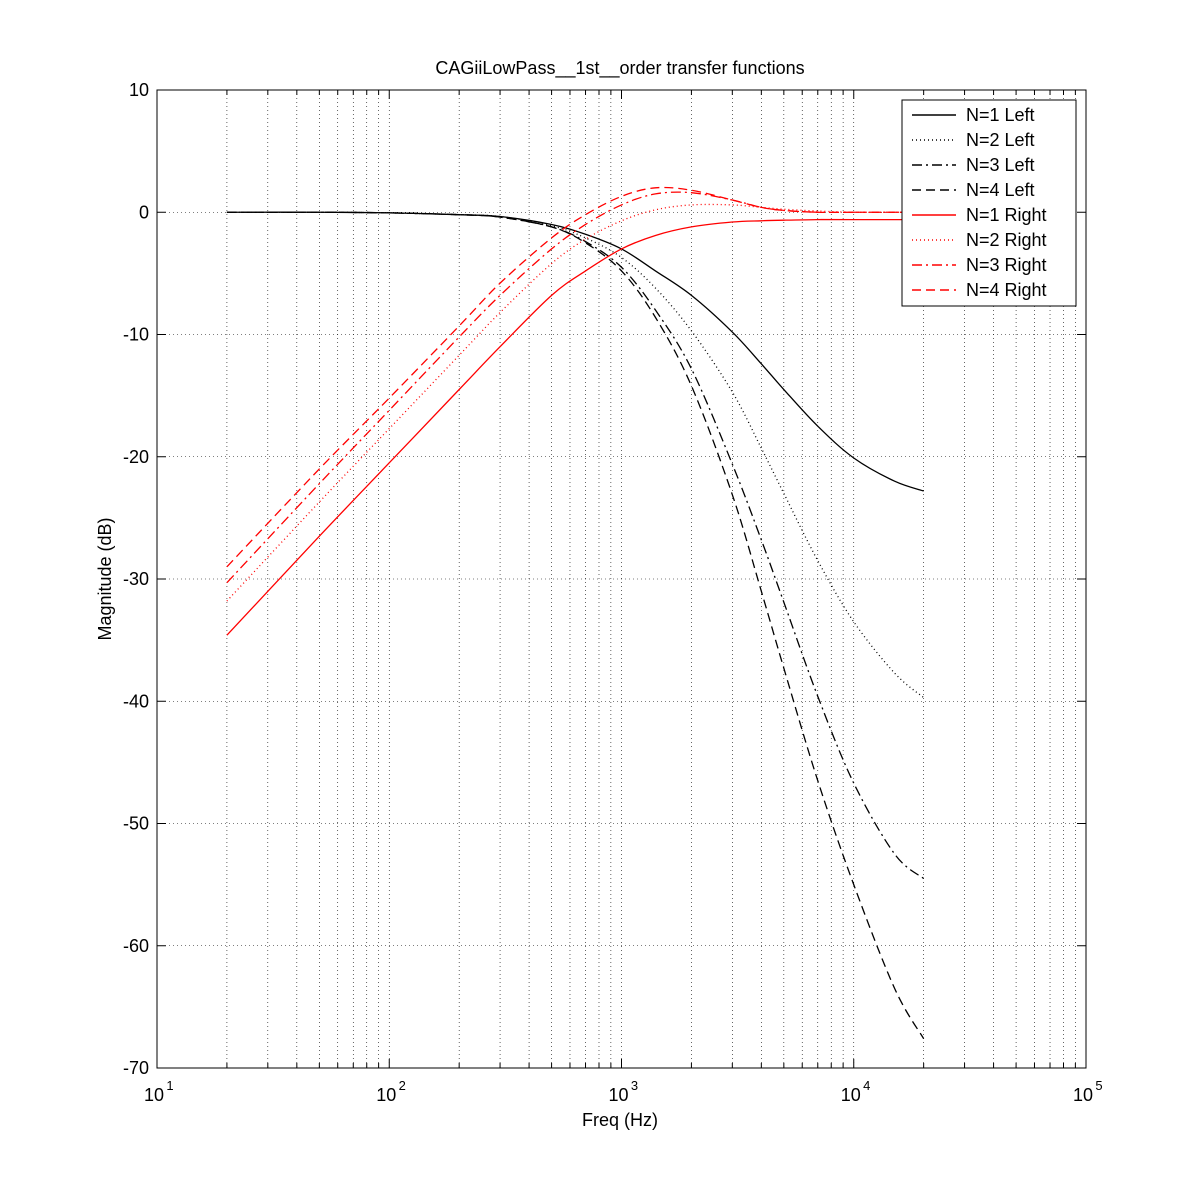 Image resolution: width=1201 pixels, height=1201 pixels. I want to click on y-tick-label: -60, so click(136, 946).